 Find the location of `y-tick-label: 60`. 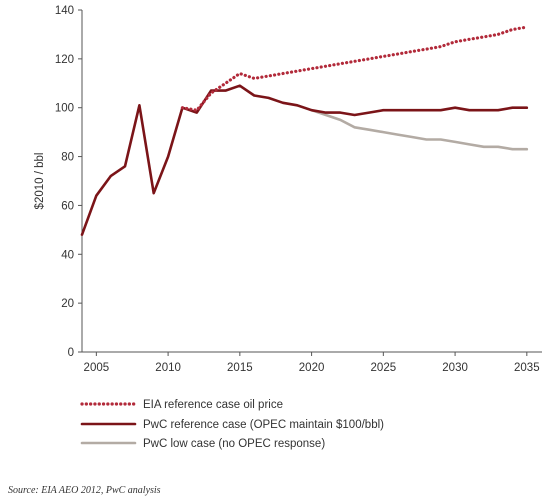

y-tick-label: 60 is located at coordinates (67, 206).